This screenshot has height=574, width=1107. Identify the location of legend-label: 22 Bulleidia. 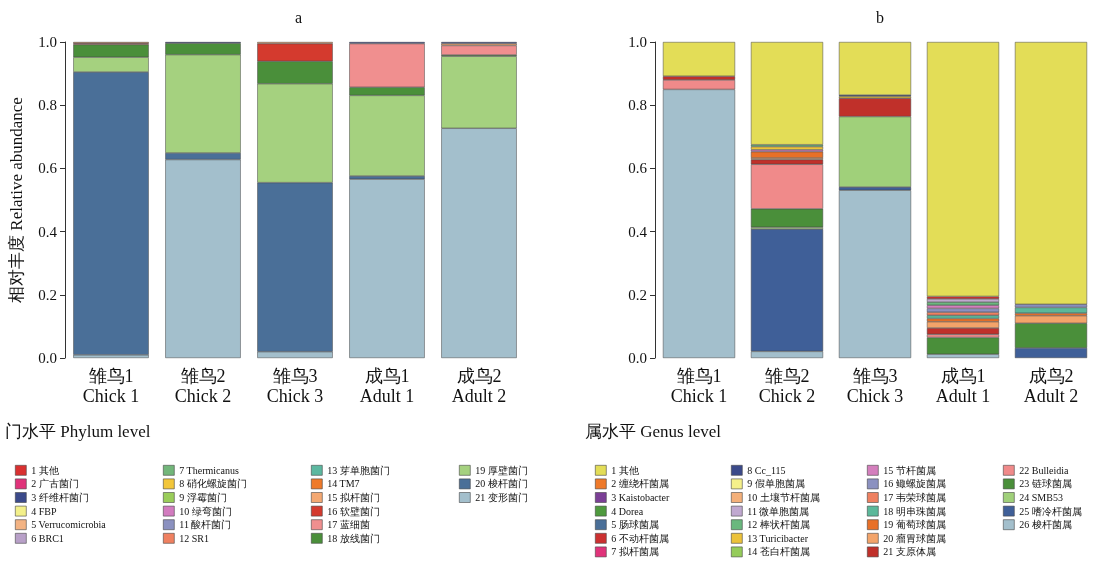
(1044, 470).